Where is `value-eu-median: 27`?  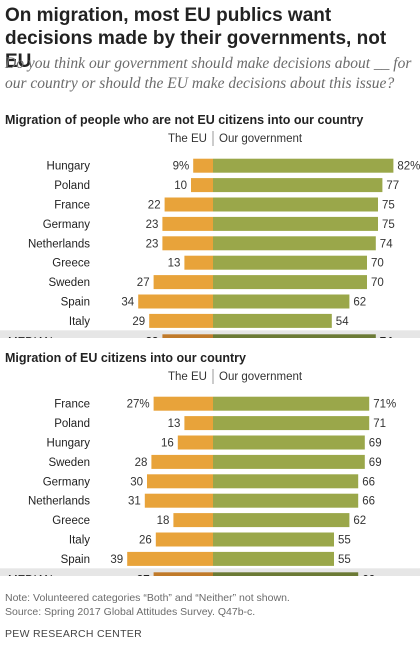
value-eu-median: 27 is located at coordinates (143, 575).